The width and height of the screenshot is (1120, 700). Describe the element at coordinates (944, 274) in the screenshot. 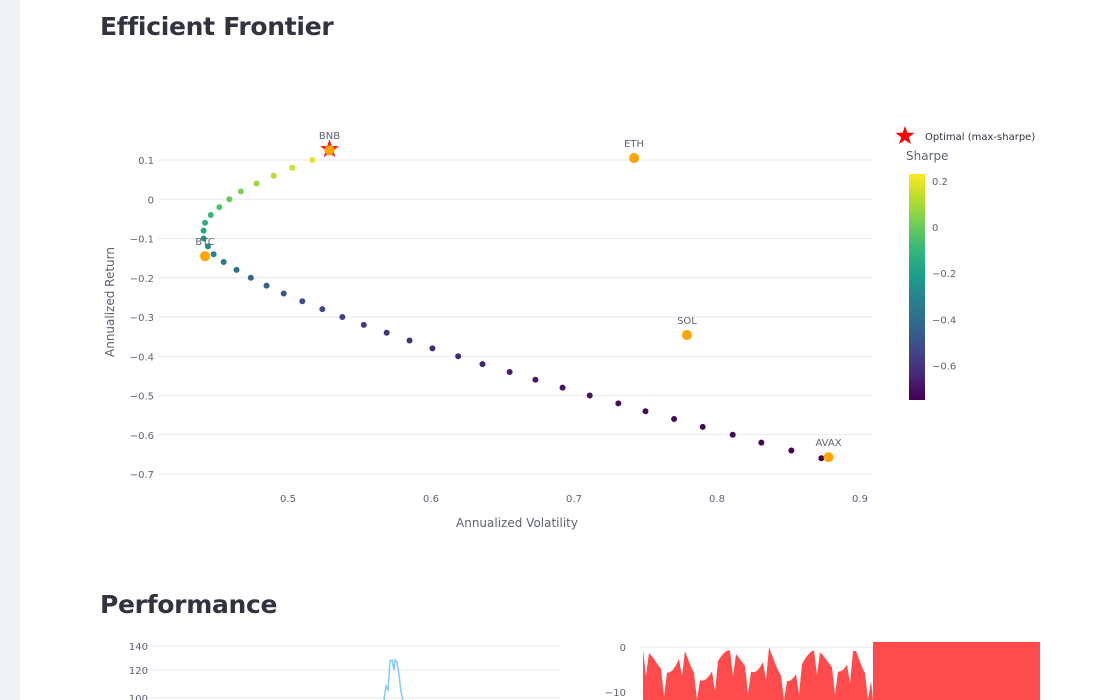

I see `colorbar-tick-label: −0.2` at that location.